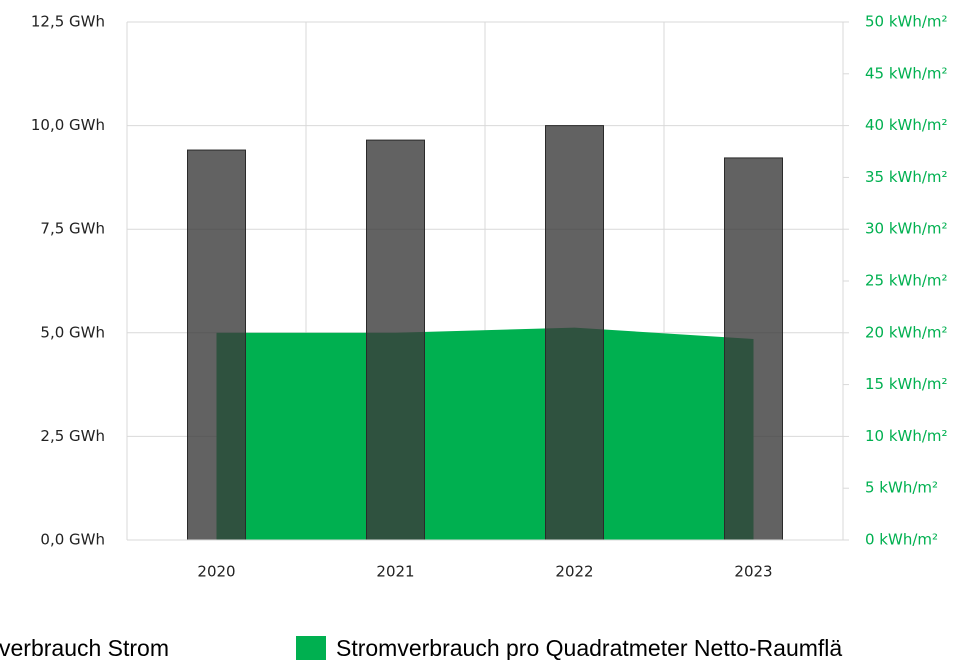 This screenshot has width=978, height=660. What do you see at coordinates (395, 572) in the screenshot?
I see `x-tick-label: 2021` at bounding box center [395, 572].